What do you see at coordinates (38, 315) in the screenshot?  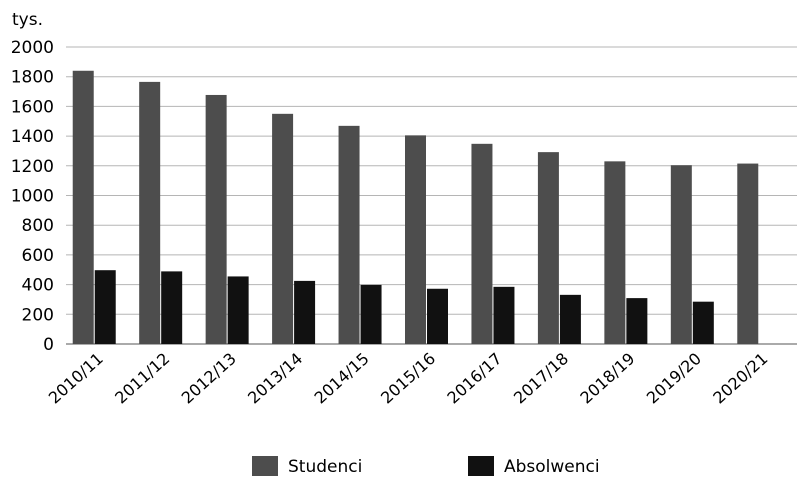 I see `y-tick-label: 200` at bounding box center [38, 315].